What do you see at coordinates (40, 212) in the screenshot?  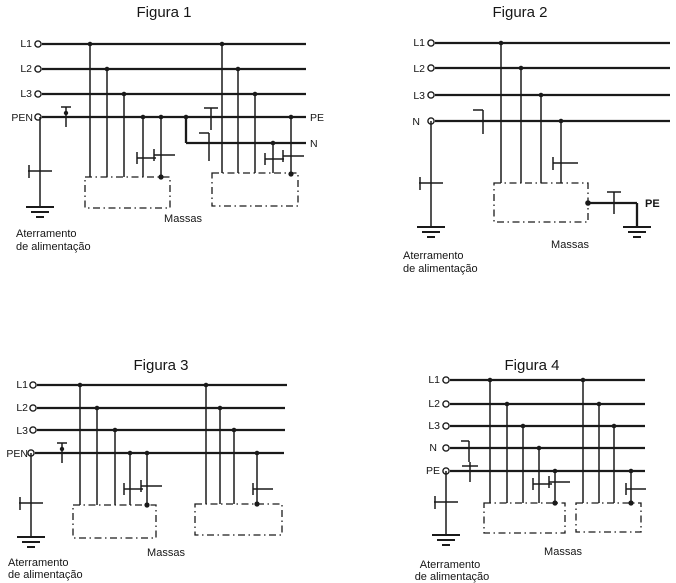 I see `fig1-ground-icon` at bounding box center [40, 212].